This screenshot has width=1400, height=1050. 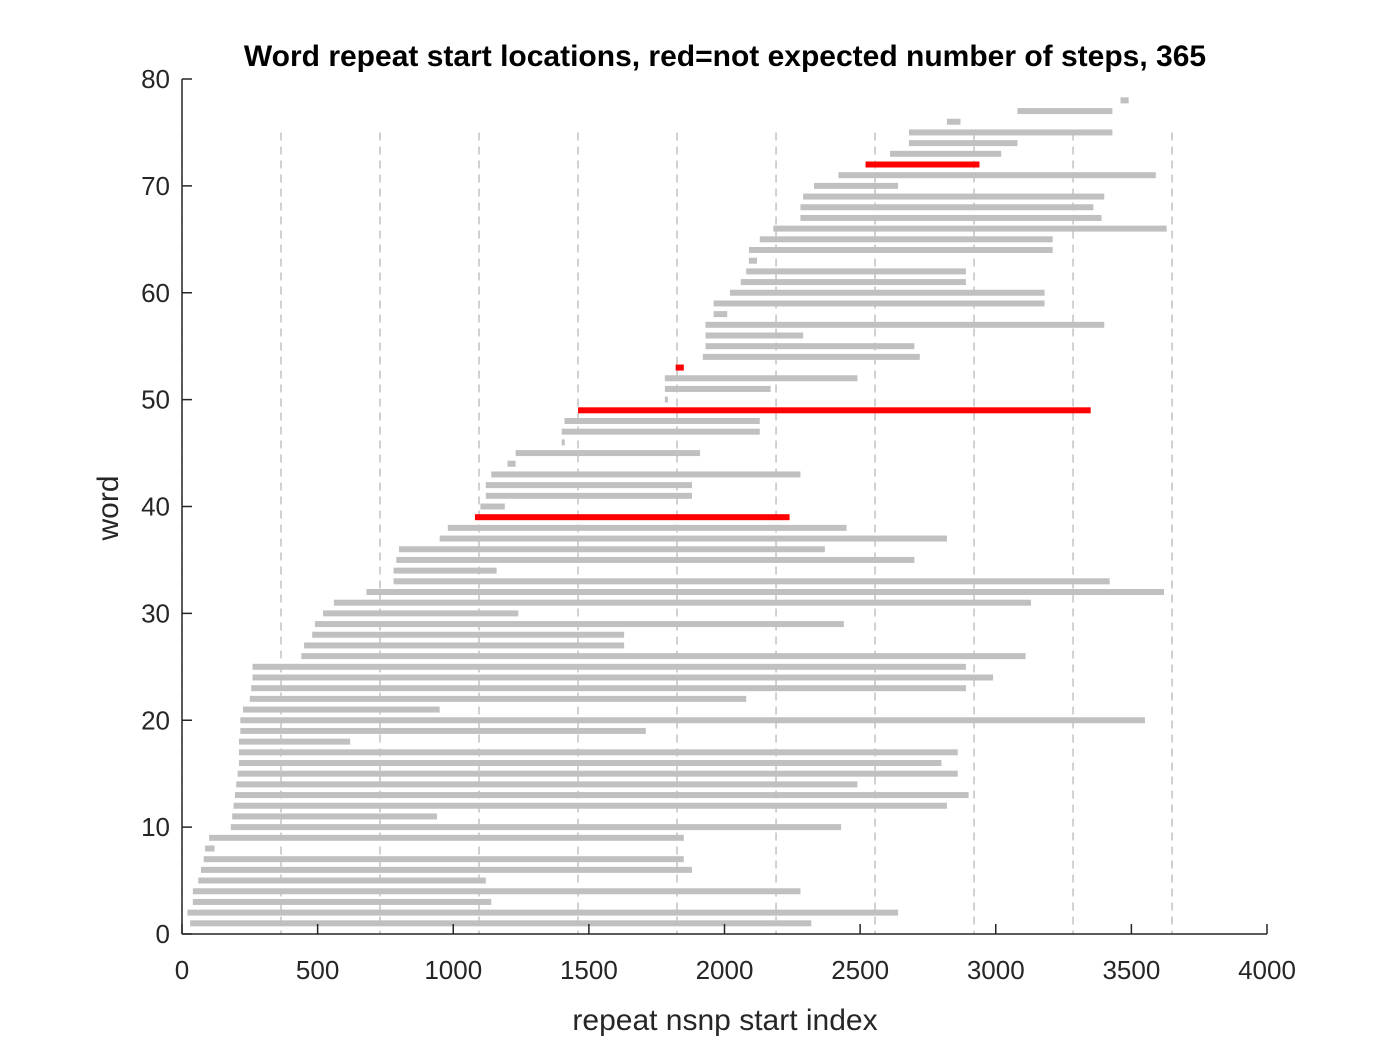 What do you see at coordinates (725, 970) in the screenshot?
I see `x-tick-label: 2000` at bounding box center [725, 970].